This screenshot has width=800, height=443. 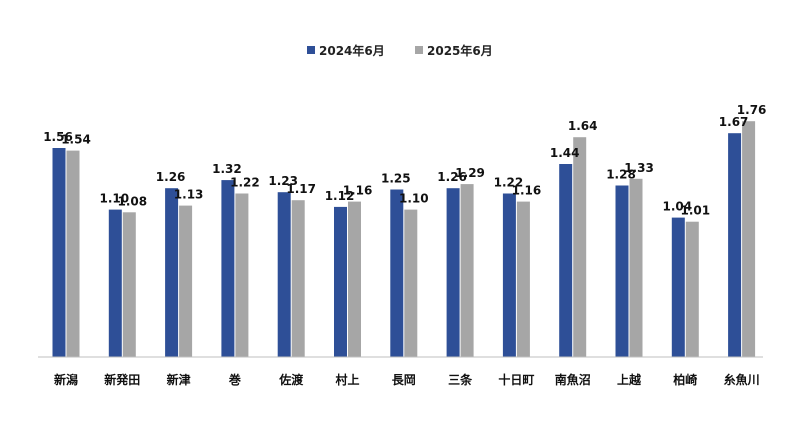 What do you see at coordinates (115, 283) in the screenshot?
I see `bar-1-新発田` at bounding box center [115, 283].